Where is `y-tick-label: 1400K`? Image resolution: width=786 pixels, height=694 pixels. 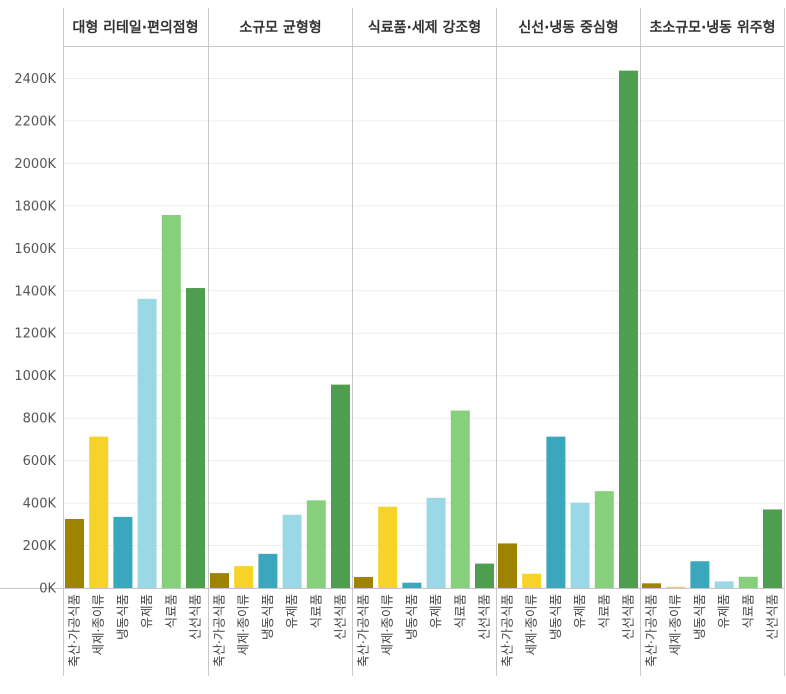 y-tick-label: 1400K is located at coordinates (35, 291).